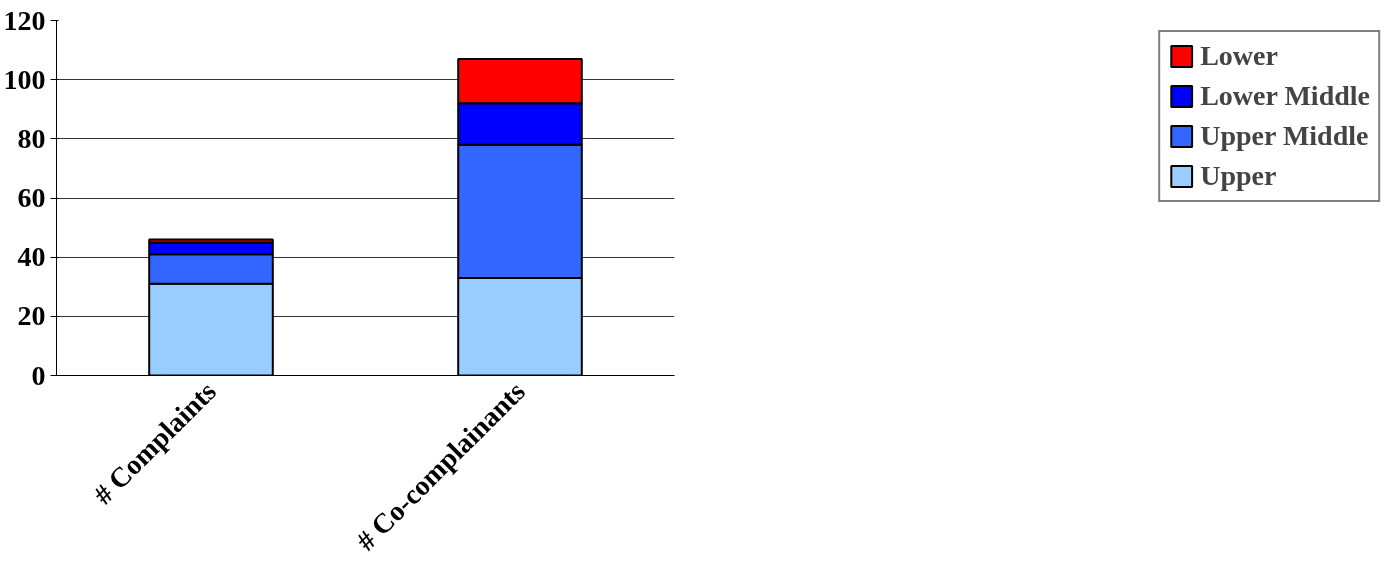 The image size is (1400, 574). I want to click on y-tick-label: 60, so click(31, 197).